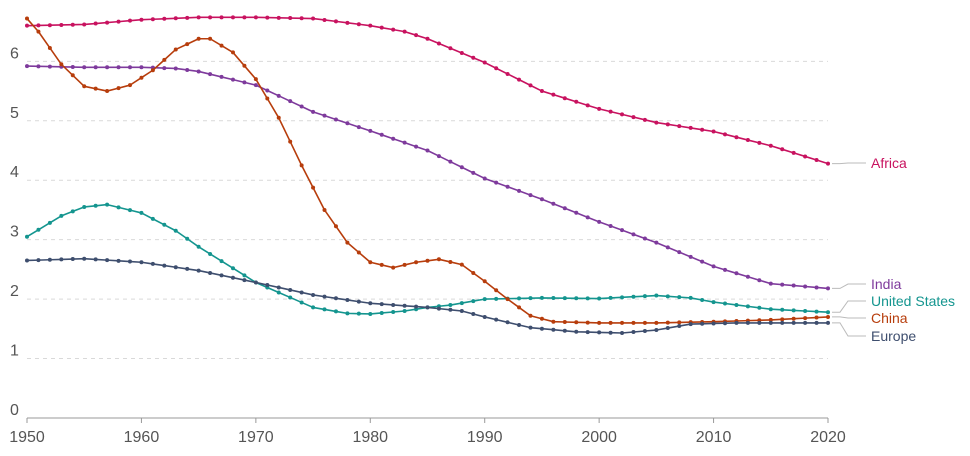 The image size is (970, 456). Describe the element at coordinates (14, 232) in the screenshot. I see `y-tick-label: 3` at that location.